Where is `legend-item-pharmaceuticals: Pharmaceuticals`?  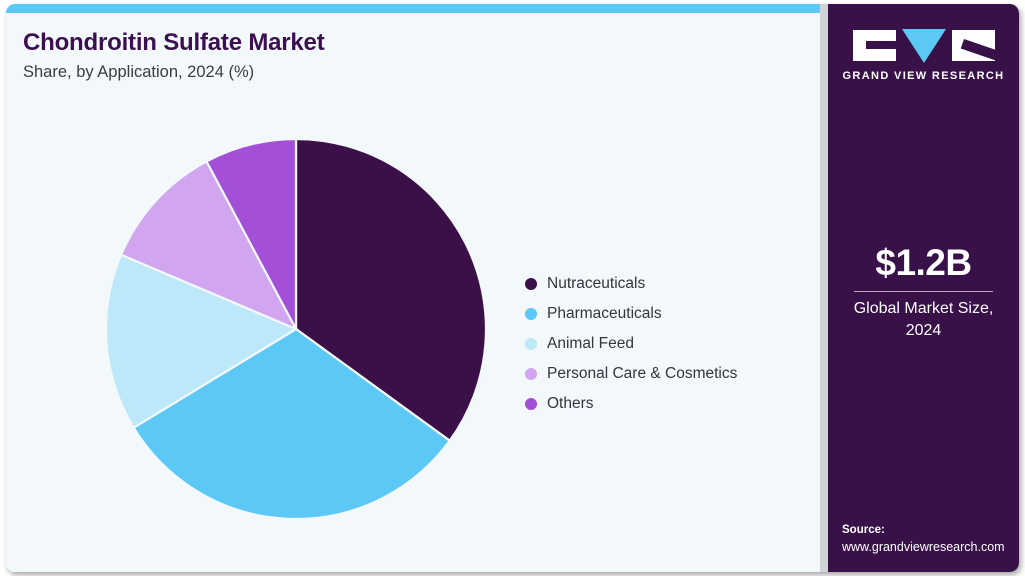 legend-item-pharmaceuticals: Pharmaceuticals is located at coordinates (631, 314).